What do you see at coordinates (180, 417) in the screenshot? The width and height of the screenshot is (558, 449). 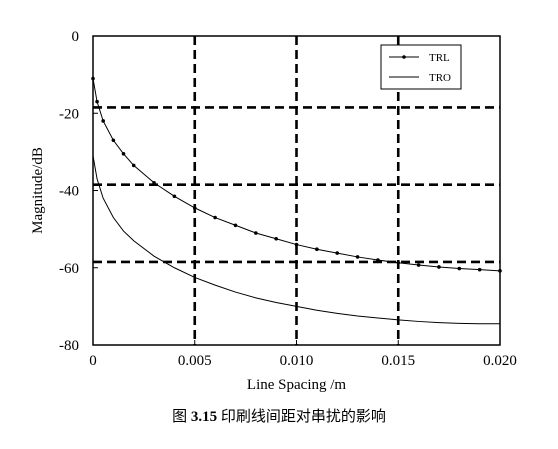 I see `caption-prefix: 图` at bounding box center [180, 417].